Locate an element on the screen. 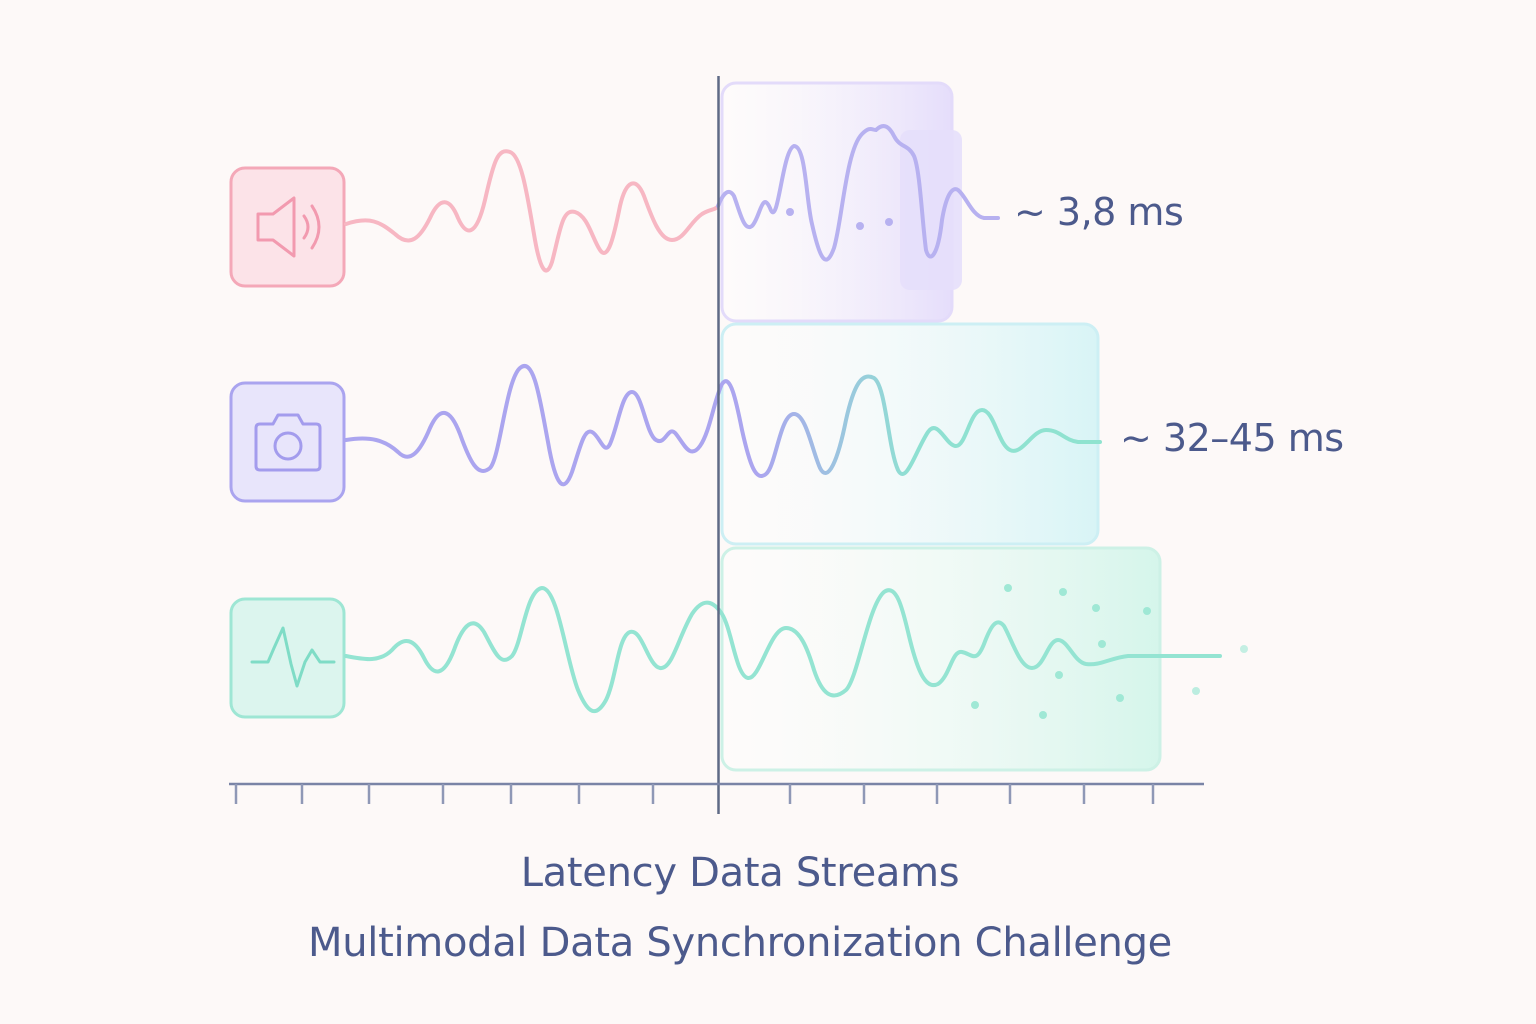 Image resolution: width=1536 pixels, height=1024 pixels. latency-zone-video is located at coordinates (910, 434).